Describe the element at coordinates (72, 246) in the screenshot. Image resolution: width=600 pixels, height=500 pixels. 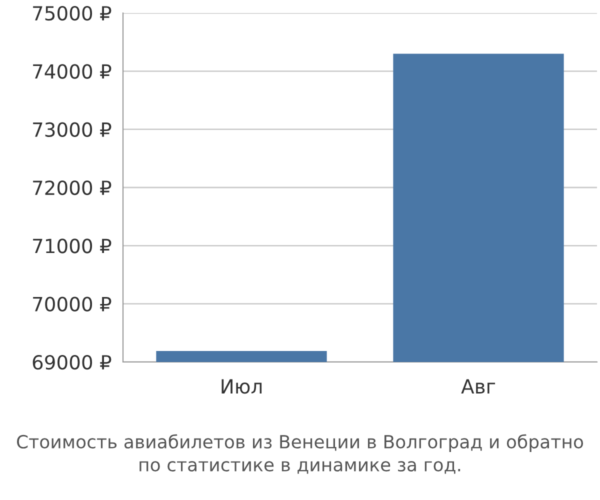
I see `y-tick-label: 71000 ₽` at that location.